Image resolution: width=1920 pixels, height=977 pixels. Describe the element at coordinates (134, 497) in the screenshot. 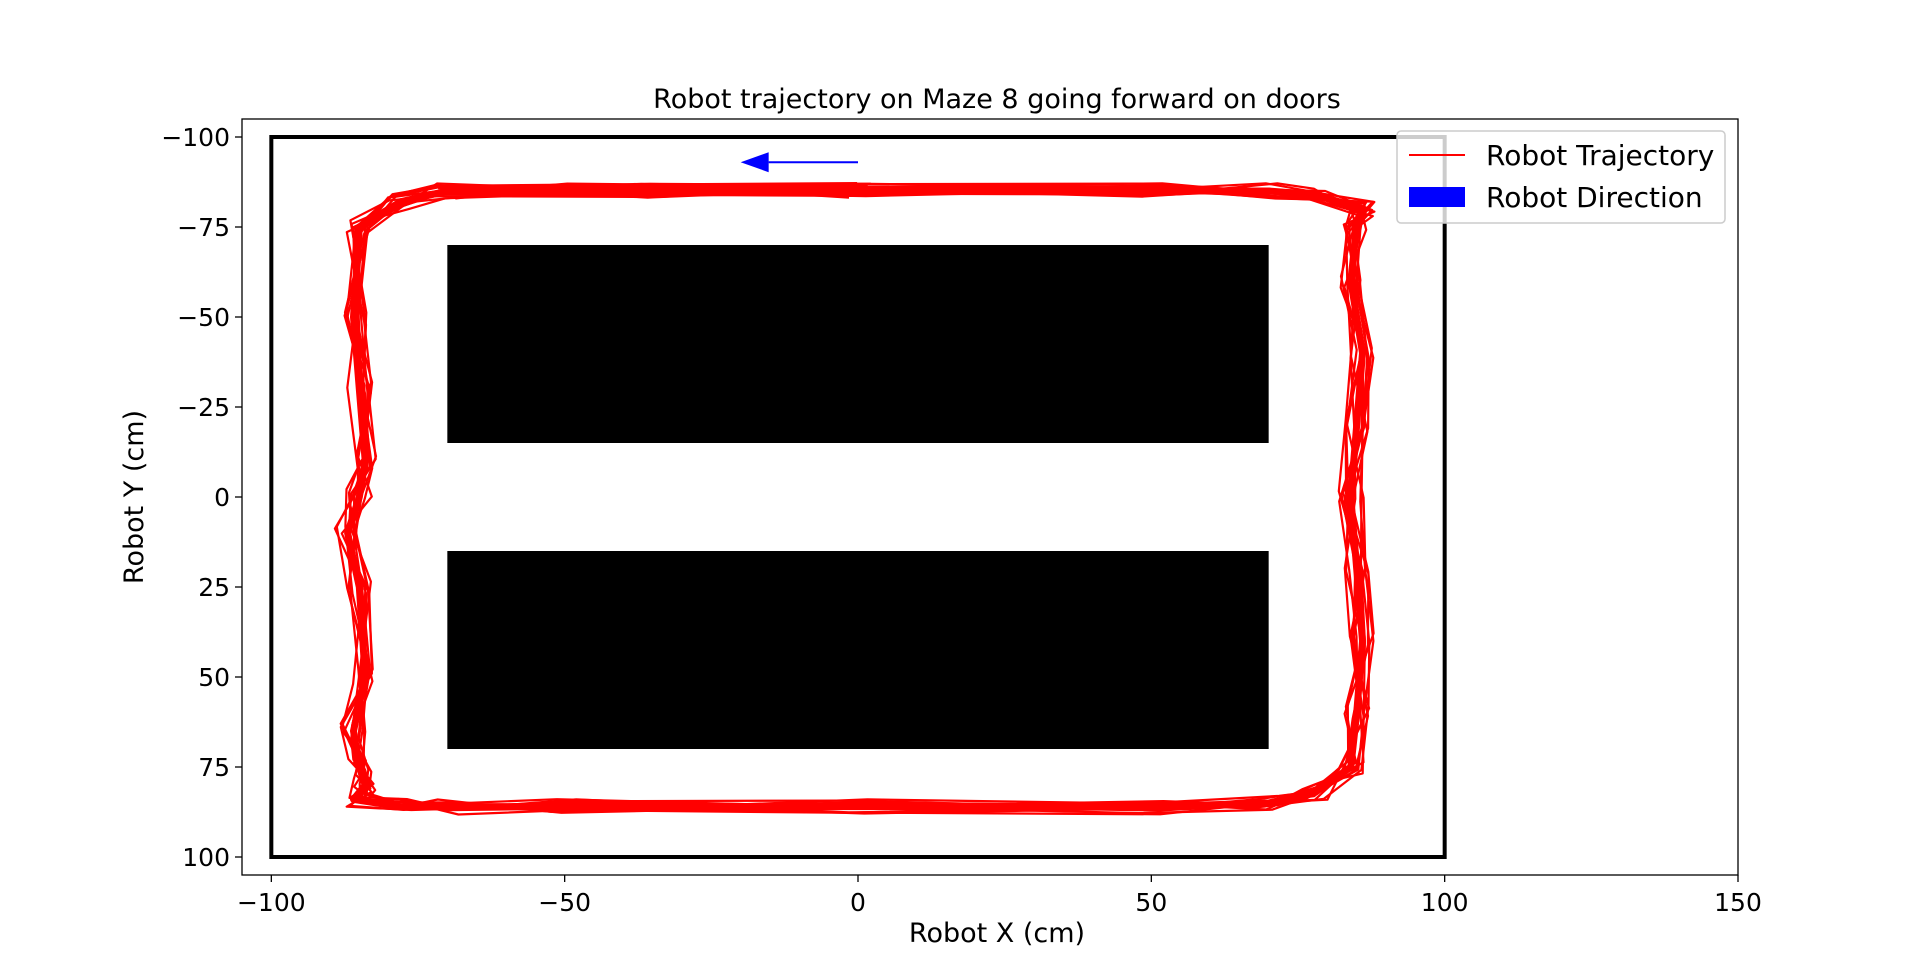

I see `y-axis-label: Robot Y (cm)` at that location.